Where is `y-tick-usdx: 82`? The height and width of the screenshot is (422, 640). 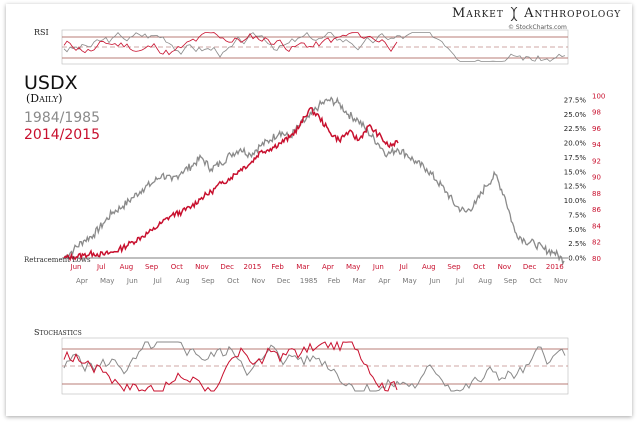
y-tick-usdx: 82 is located at coordinates (596, 243).